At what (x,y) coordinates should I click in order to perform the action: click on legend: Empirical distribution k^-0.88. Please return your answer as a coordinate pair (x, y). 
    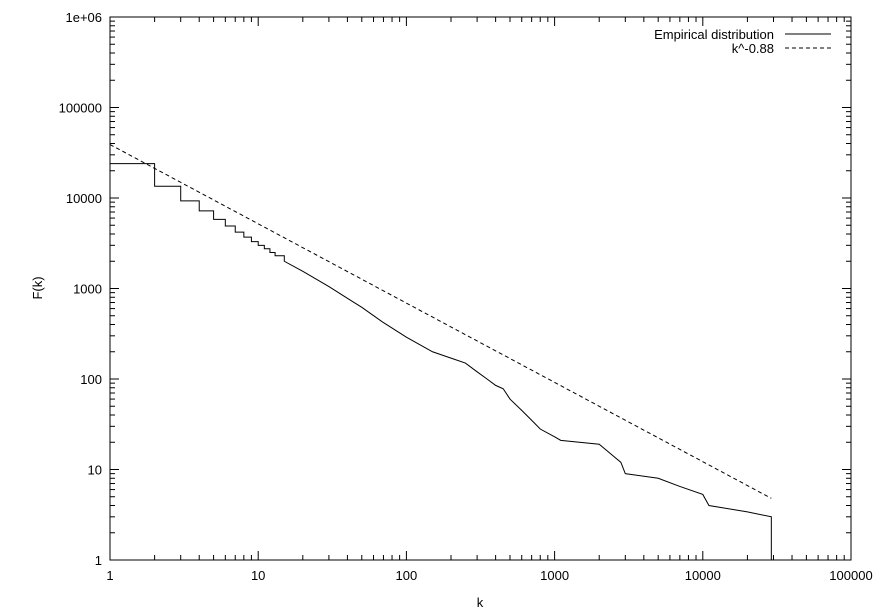
    Looking at the image, I should click on (742, 41).